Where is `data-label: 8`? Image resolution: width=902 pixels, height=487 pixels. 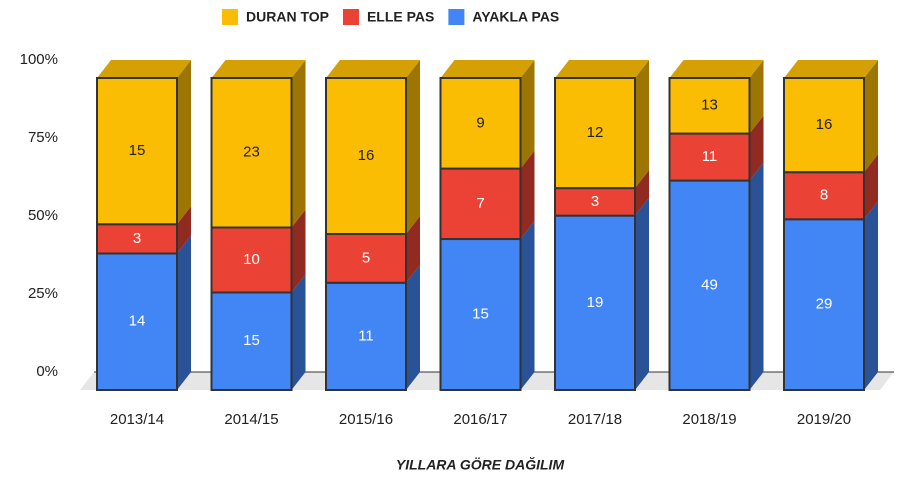 data-label: 8 is located at coordinates (824, 195).